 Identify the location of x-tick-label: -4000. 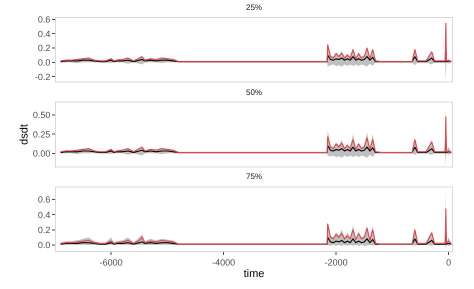
(224, 263).